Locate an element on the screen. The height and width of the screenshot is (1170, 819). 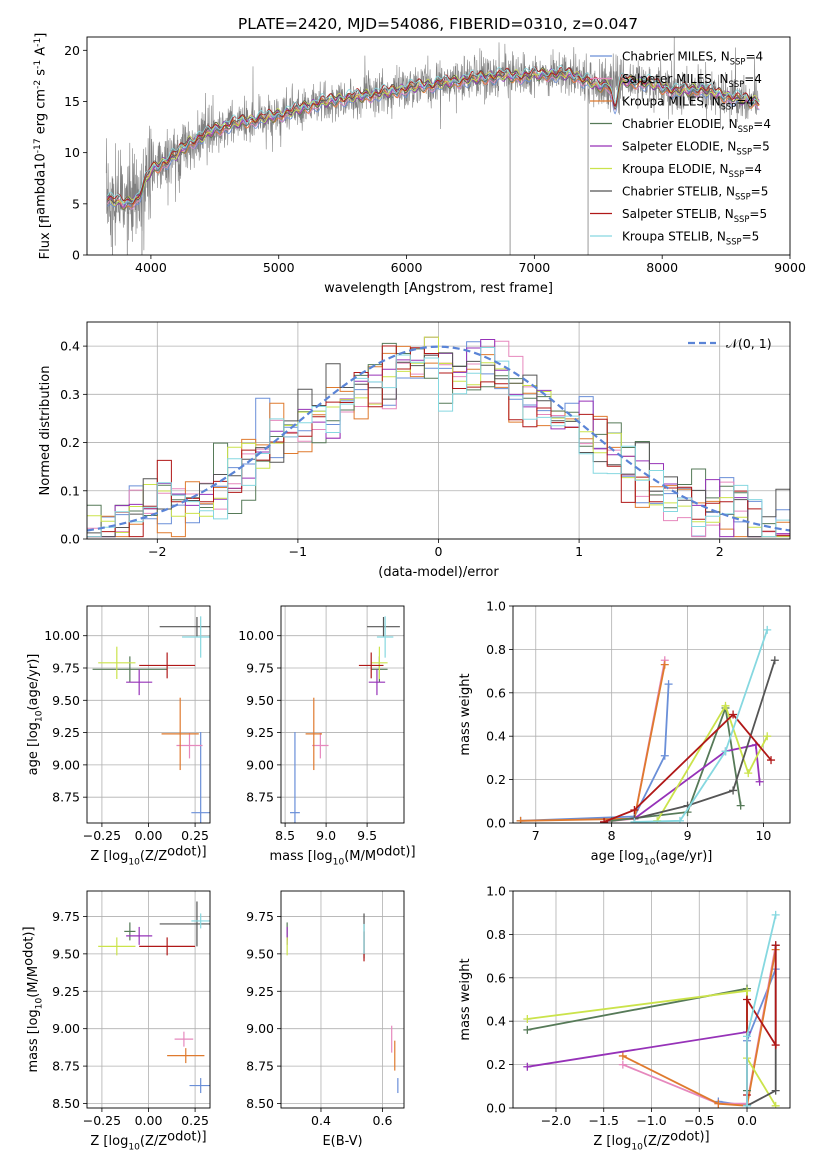
x-tick-label: 2 is located at coordinates (720, 551).